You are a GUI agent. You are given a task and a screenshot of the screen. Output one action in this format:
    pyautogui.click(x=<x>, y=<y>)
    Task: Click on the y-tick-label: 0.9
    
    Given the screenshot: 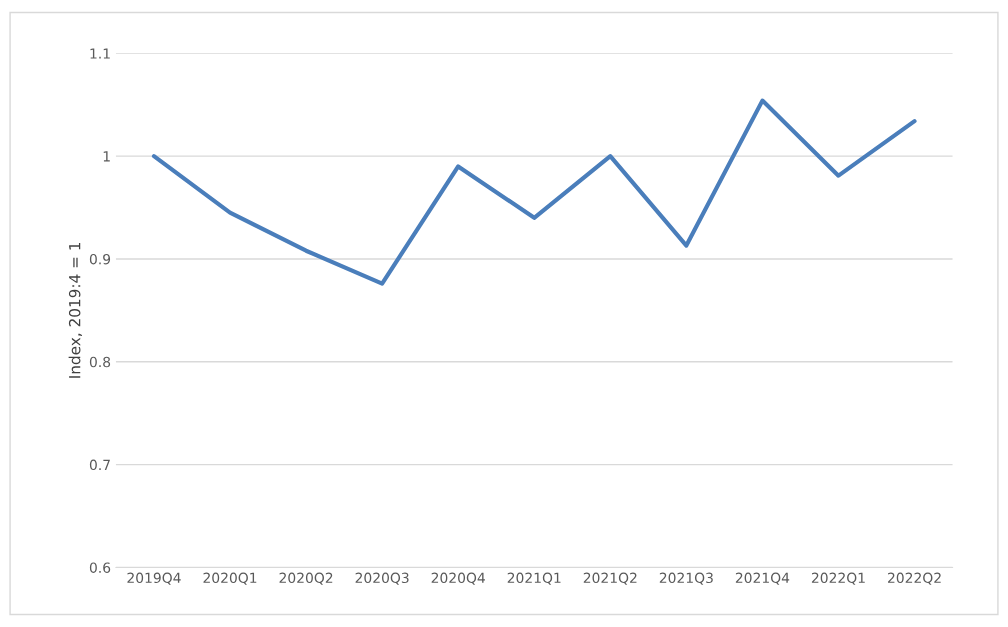 What is the action you would take?
    pyautogui.click(x=100, y=259)
    